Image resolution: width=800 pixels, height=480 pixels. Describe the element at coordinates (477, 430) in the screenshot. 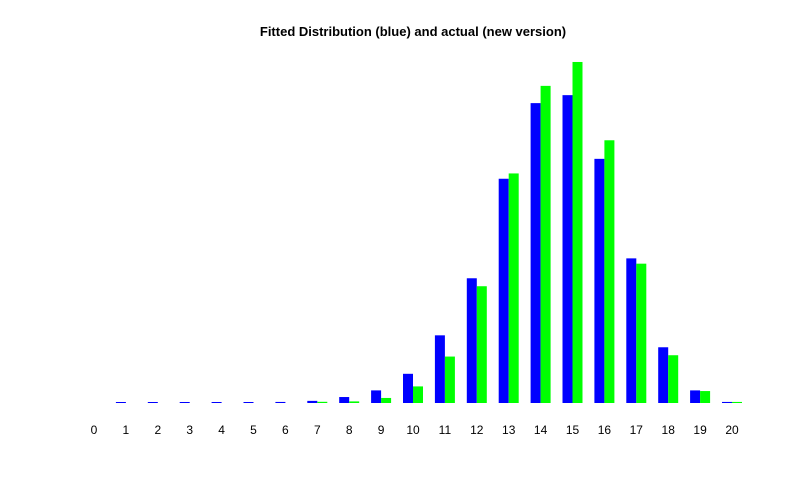

I see `x-tick-label-12: 12` at that location.